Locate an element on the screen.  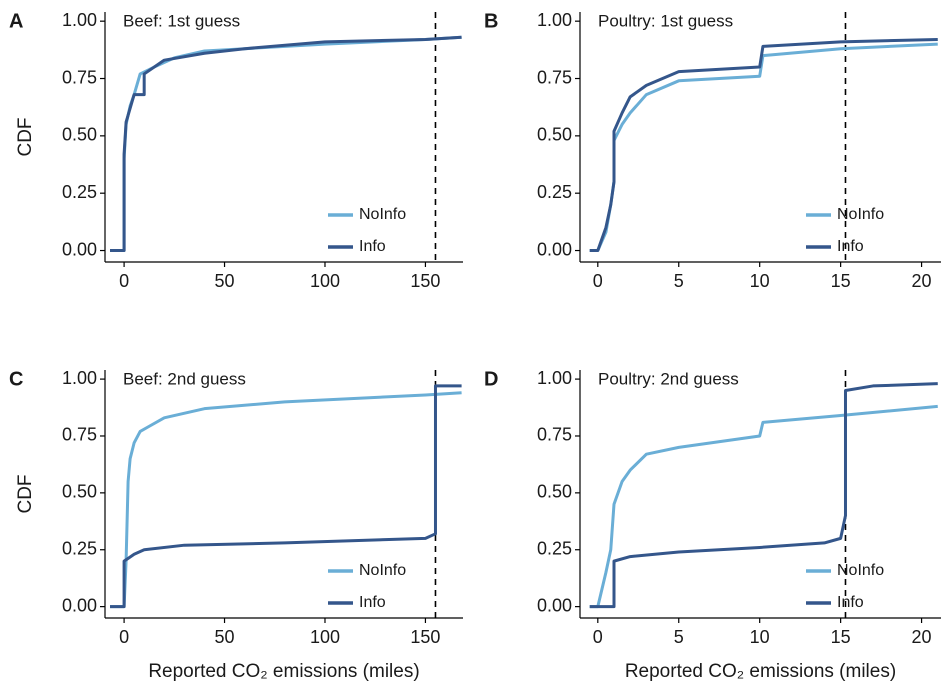
panel-title: Poultry: 1st guess is located at coordinates (665, 20).